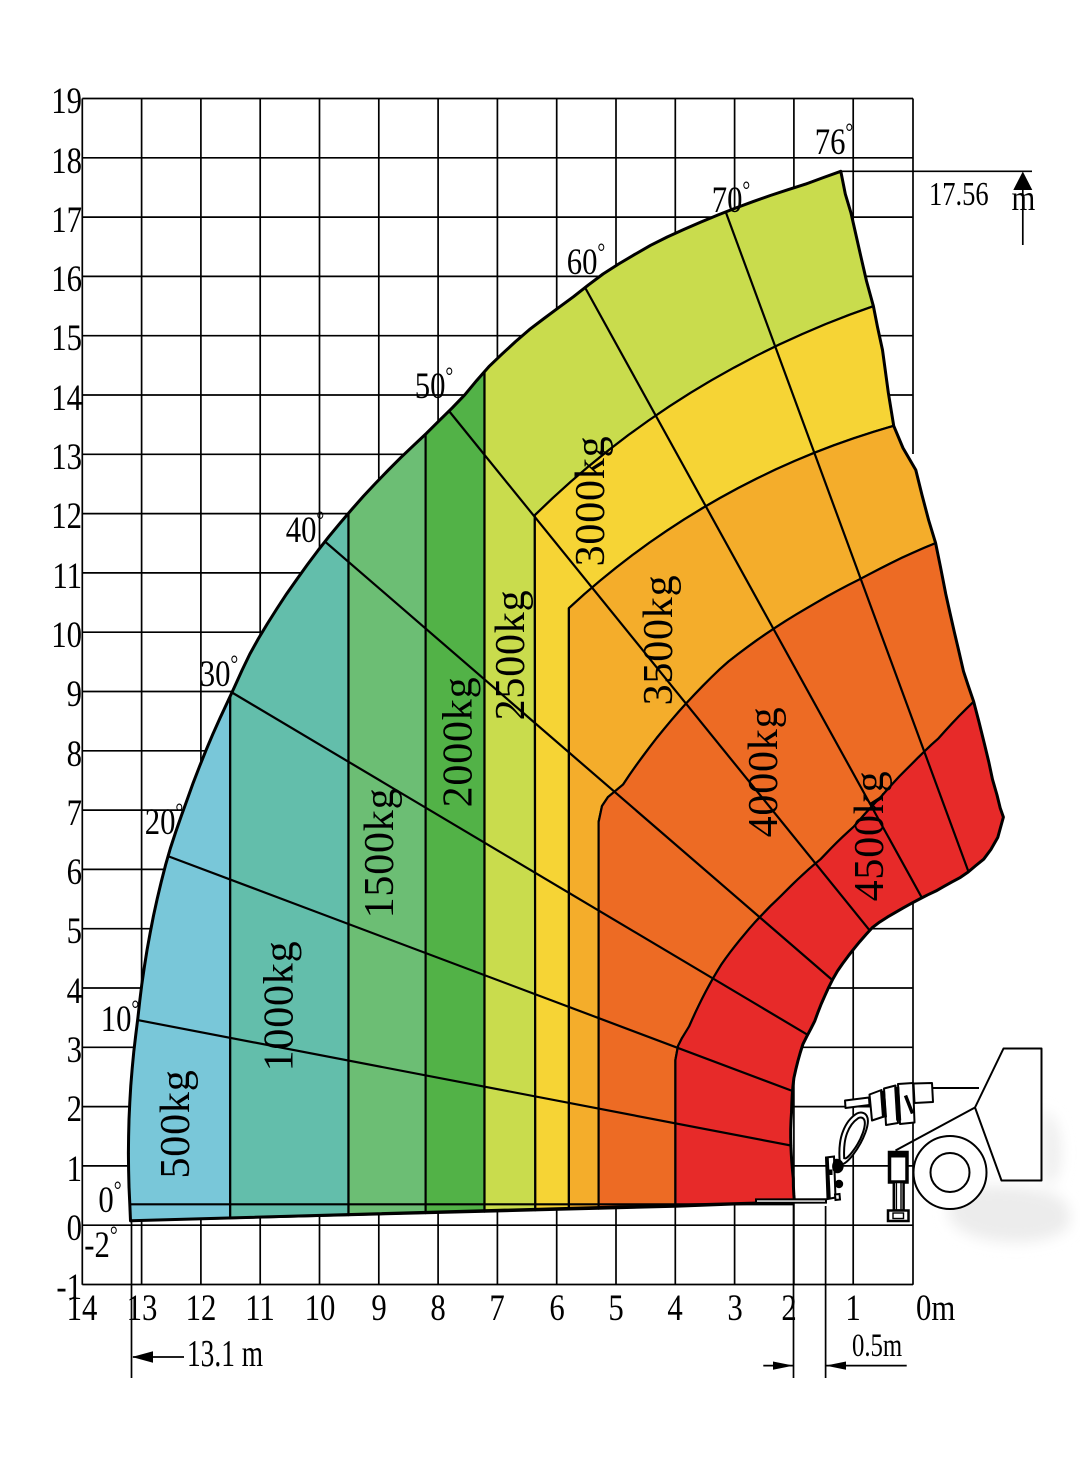 This screenshot has width=1080, height=1457. I want to click on svg-text: 19, so click(66, 101).